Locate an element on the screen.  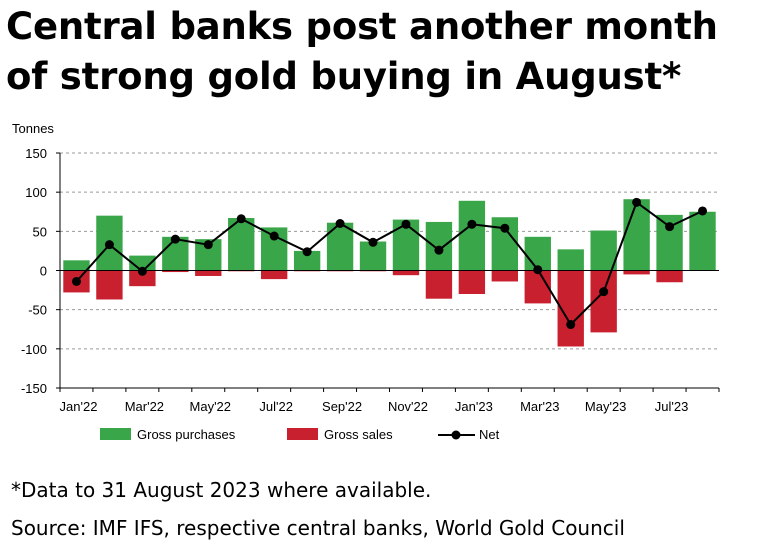
x-tick-label: Jan'22 is located at coordinates (79, 406).